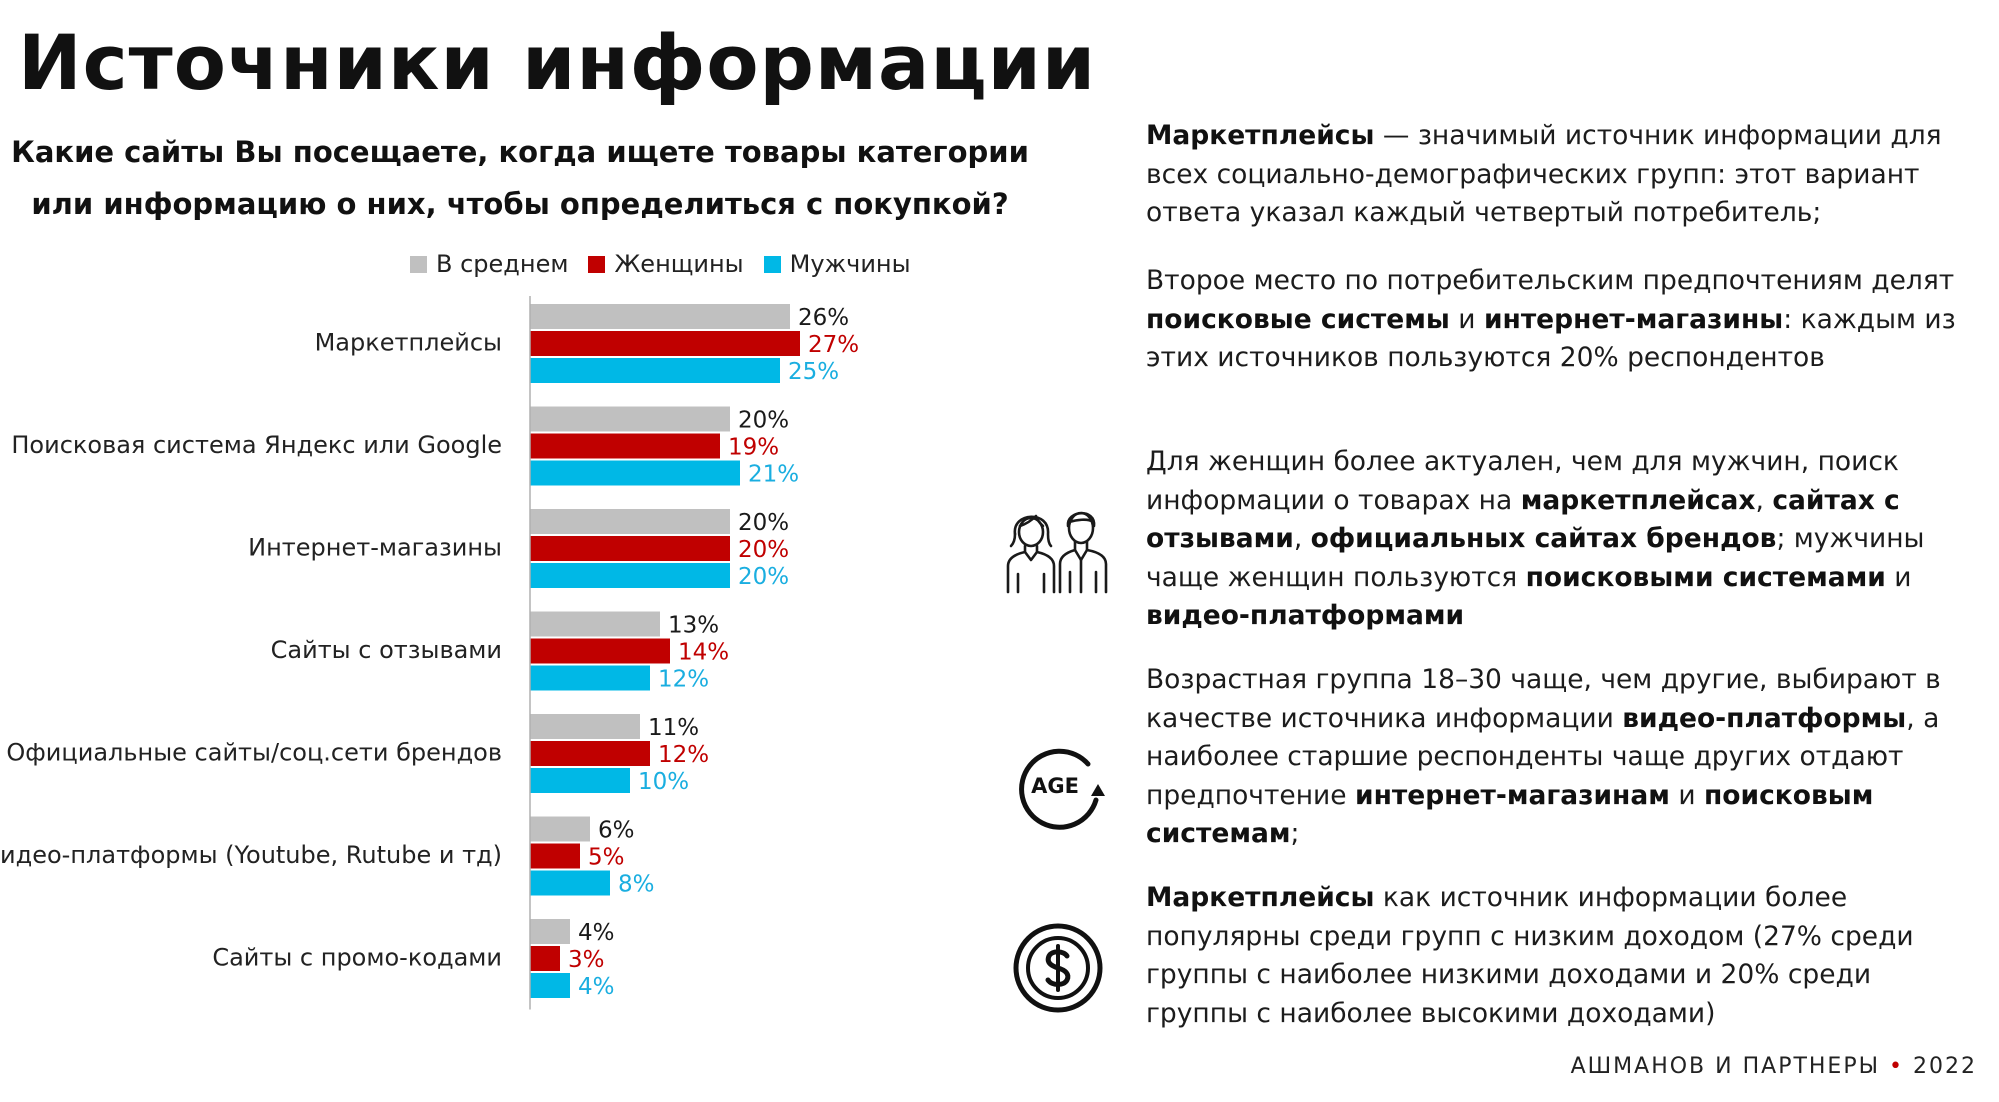 The image size is (1999, 1102). What do you see at coordinates (1725, 1066) in the screenshot?
I see `footer-brand-name: АШМАНОВ И ПАРТНЕРЫ` at bounding box center [1725, 1066].